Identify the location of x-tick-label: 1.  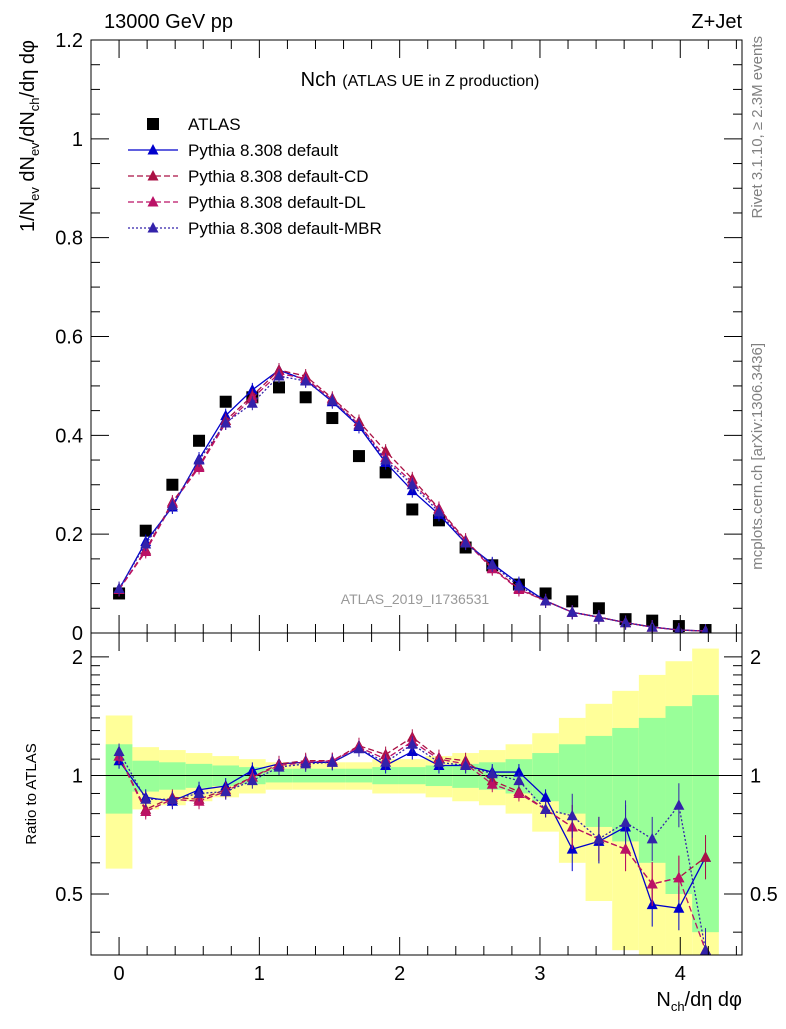
(259, 974).